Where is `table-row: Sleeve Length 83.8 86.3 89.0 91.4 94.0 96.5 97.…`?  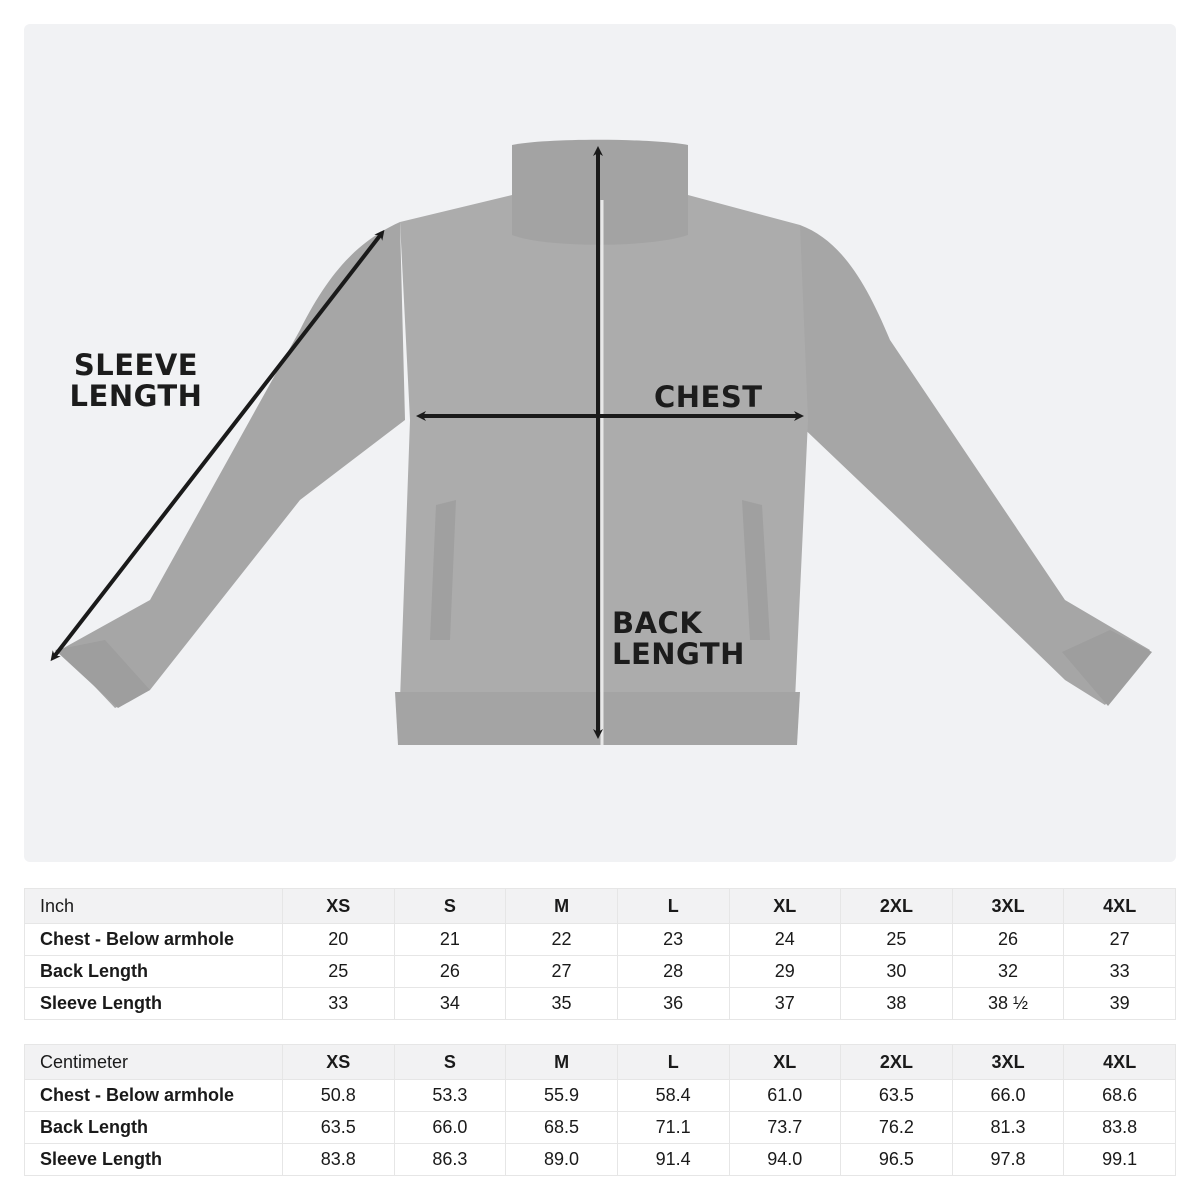 table-row: Sleeve Length 83.8 86.3 89.0 91.4 94.0 96.5 97.… is located at coordinates (600, 1159).